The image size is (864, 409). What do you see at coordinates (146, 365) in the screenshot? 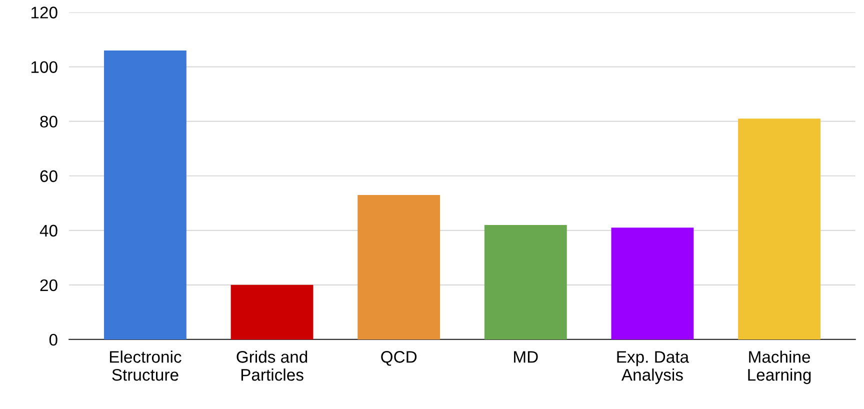
I see `x-tick-label: Electronic Structure` at bounding box center [146, 365].